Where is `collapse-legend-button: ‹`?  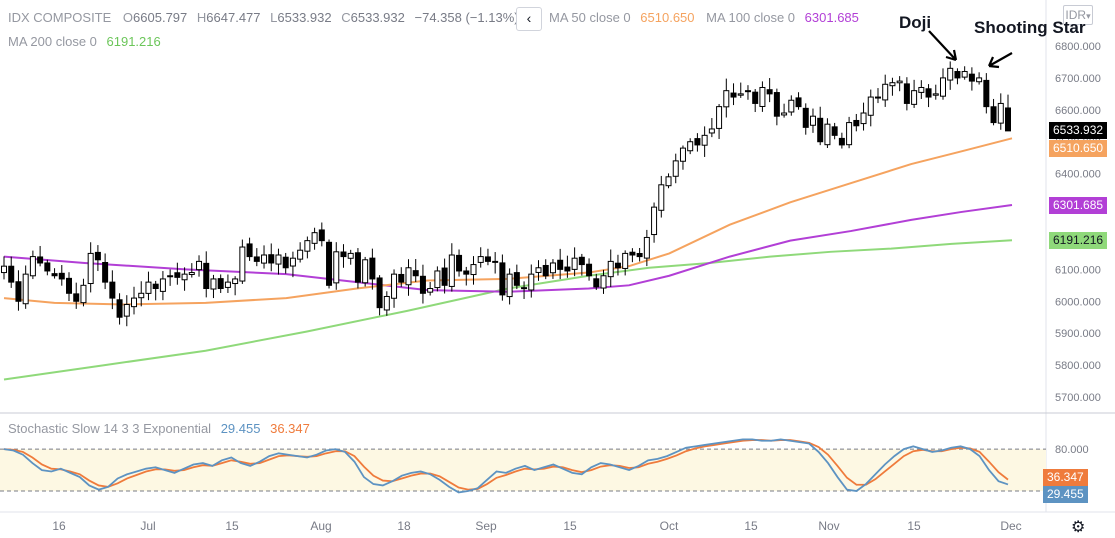 collapse-legend-button: ‹ is located at coordinates (529, 19).